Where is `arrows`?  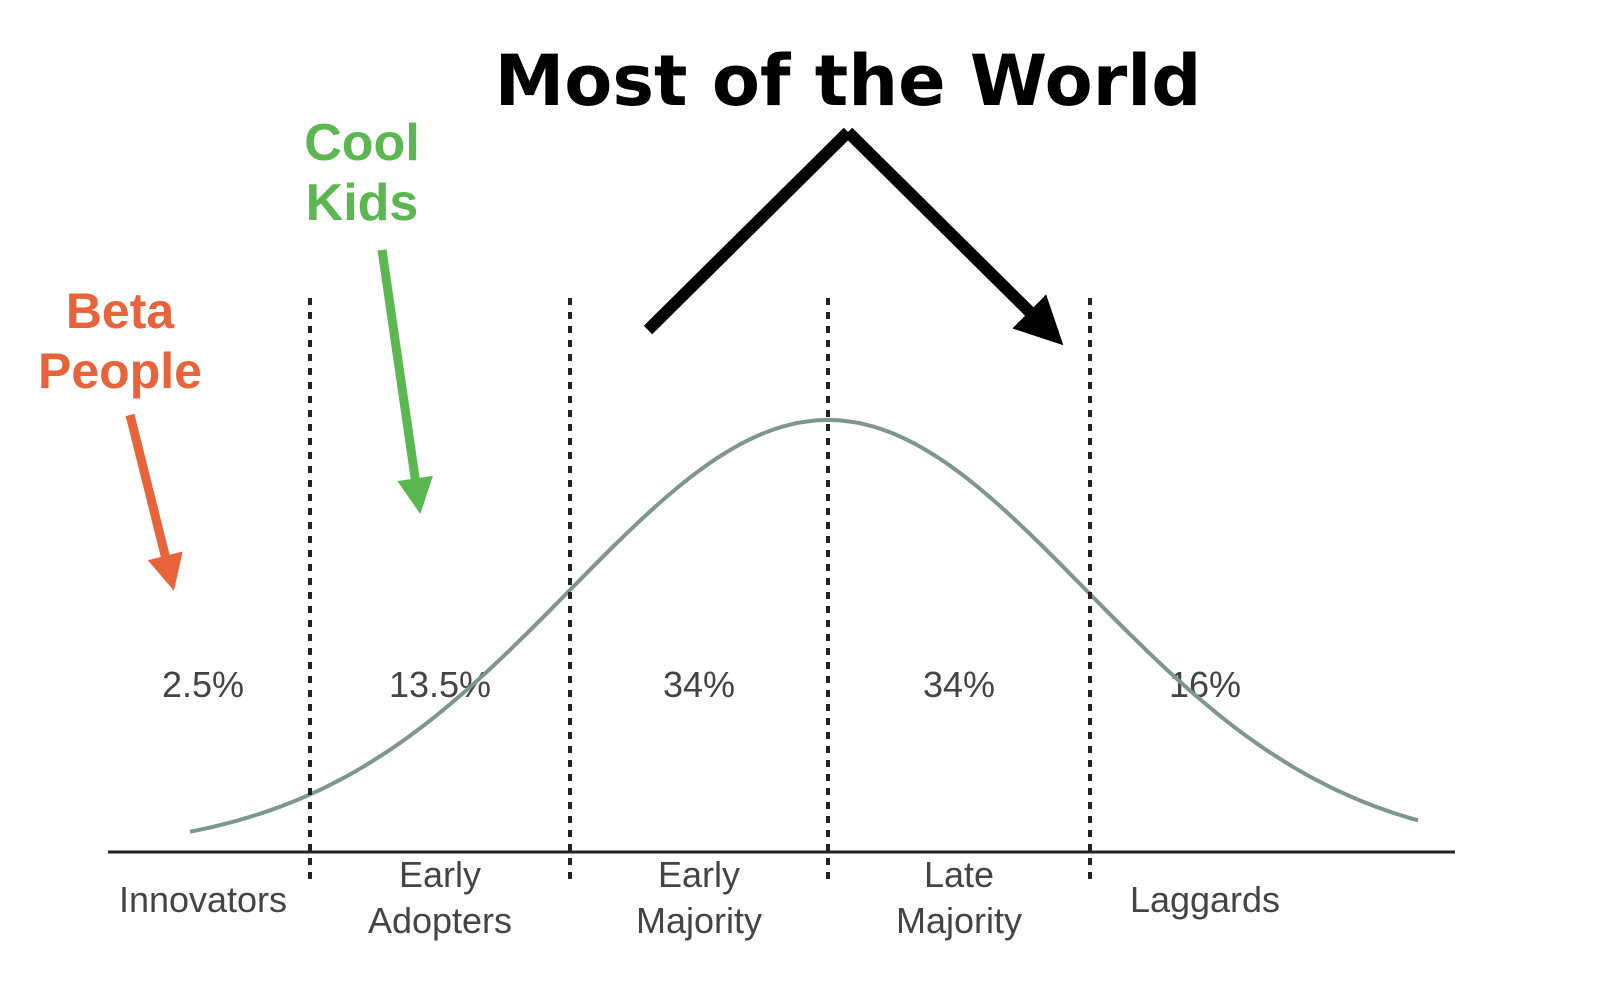 arrows is located at coordinates (845, 228).